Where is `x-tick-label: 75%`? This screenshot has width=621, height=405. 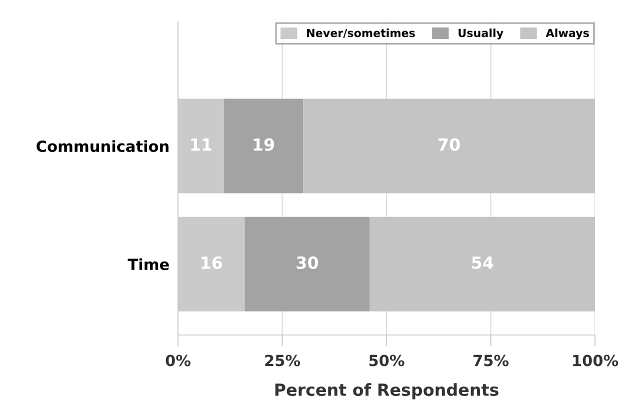
x-tick-label: 75% is located at coordinates (491, 360).